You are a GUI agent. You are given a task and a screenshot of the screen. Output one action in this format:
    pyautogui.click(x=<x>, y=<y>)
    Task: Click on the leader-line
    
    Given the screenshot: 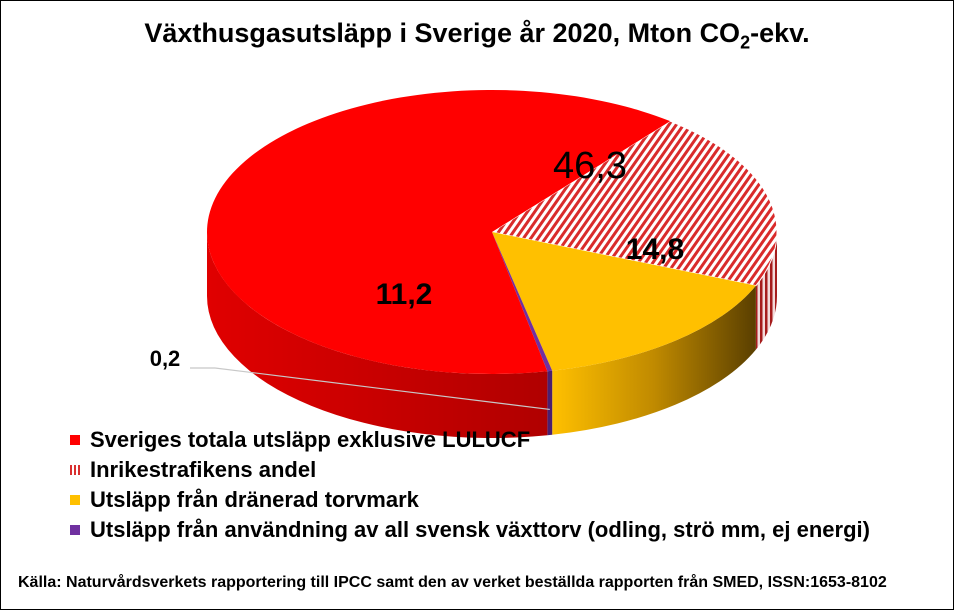 What is the action you would take?
    pyautogui.click(x=370, y=389)
    